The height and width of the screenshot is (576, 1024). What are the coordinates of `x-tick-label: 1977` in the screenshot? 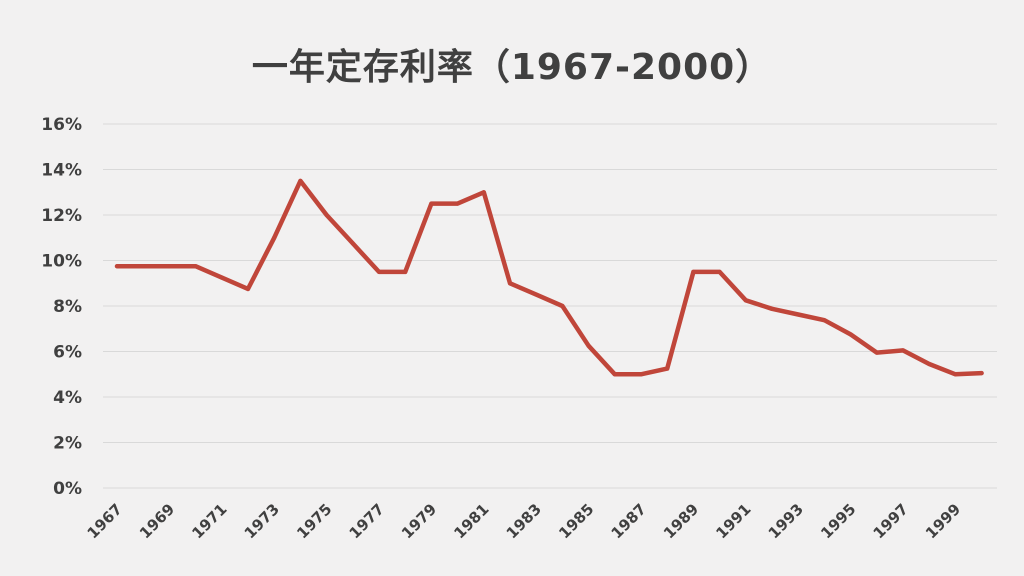 It's located at (367, 521).